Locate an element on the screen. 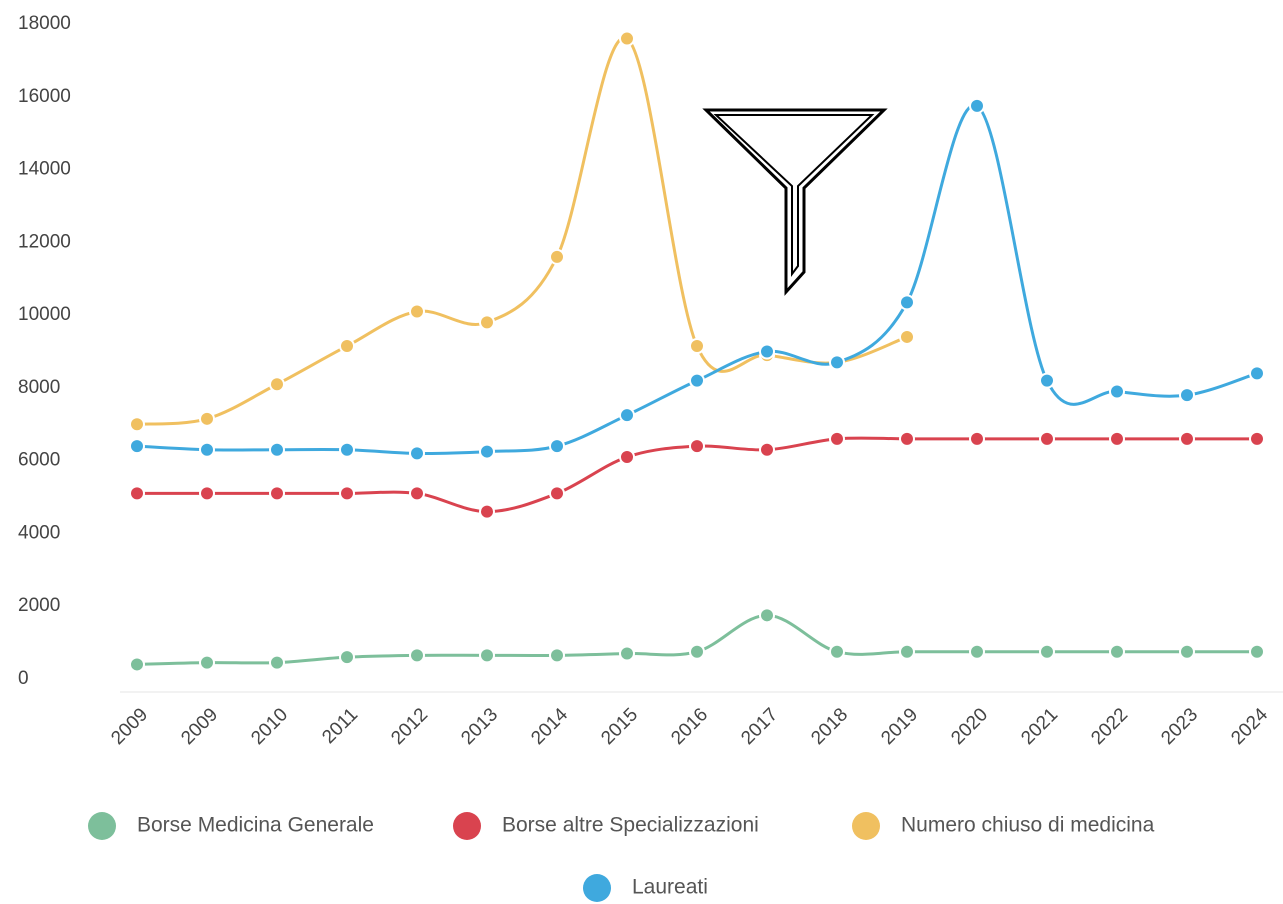 Image resolution: width=1283 pixels, height=904 pixels. y-tick-label: 14000 is located at coordinates (44, 169).